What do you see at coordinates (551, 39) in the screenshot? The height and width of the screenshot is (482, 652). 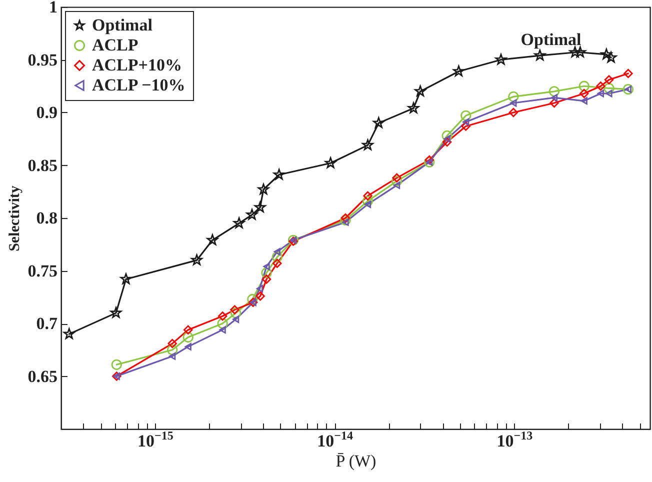 I see `annotation: Optimal` at bounding box center [551, 39].